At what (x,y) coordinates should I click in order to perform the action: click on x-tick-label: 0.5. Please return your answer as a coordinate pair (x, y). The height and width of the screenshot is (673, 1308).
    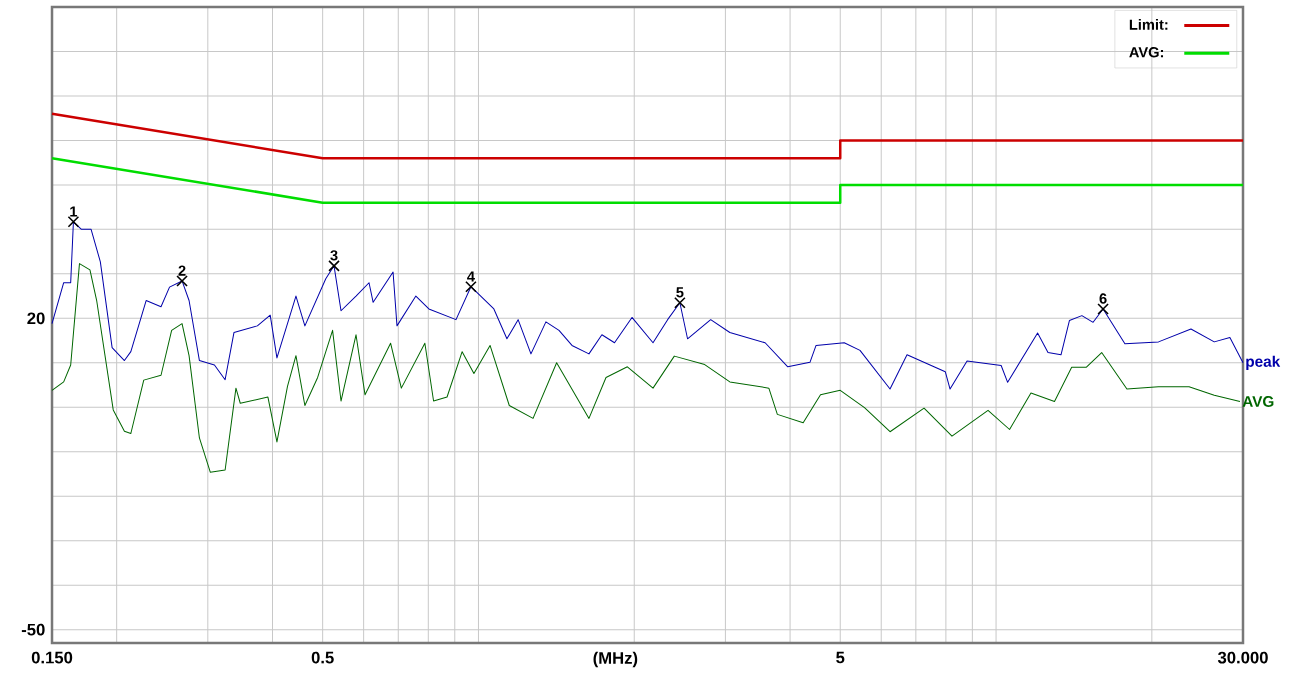
    Looking at the image, I should click on (322, 657).